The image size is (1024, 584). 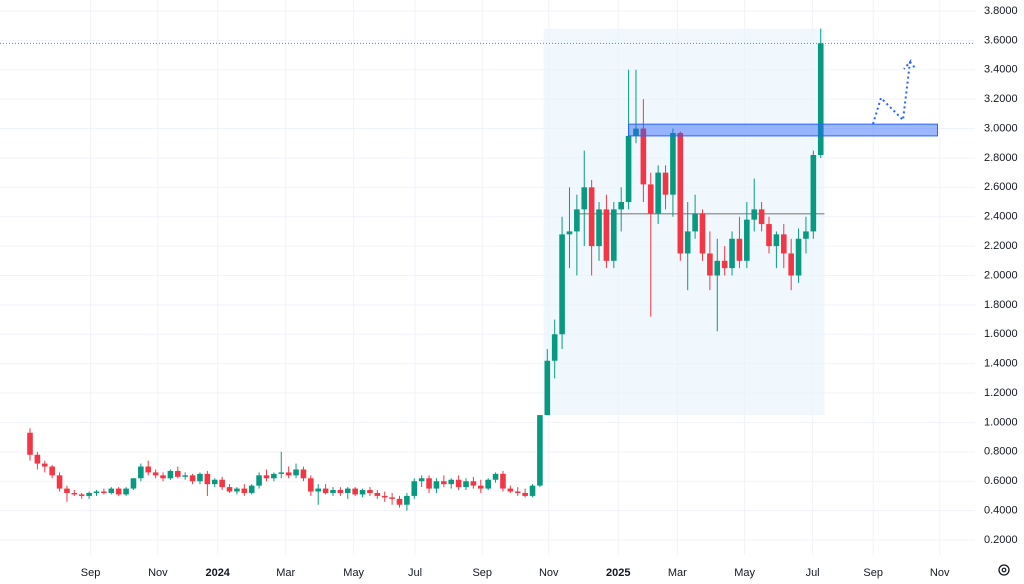 What do you see at coordinates (1001, 422) in the screenshot?
I see `y-tick-label: 1.0000` at bounding box center [1001, 422].